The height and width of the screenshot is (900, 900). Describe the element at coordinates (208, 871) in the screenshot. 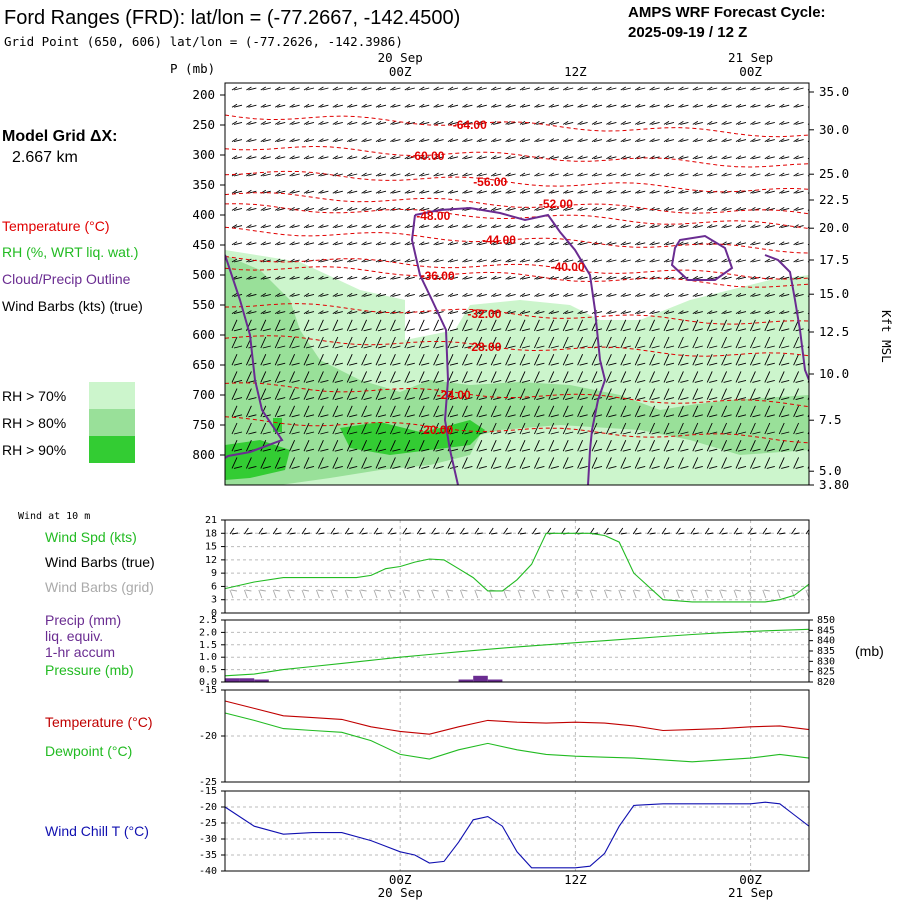

I see `windchill-tick-label-0: -40` at that location.